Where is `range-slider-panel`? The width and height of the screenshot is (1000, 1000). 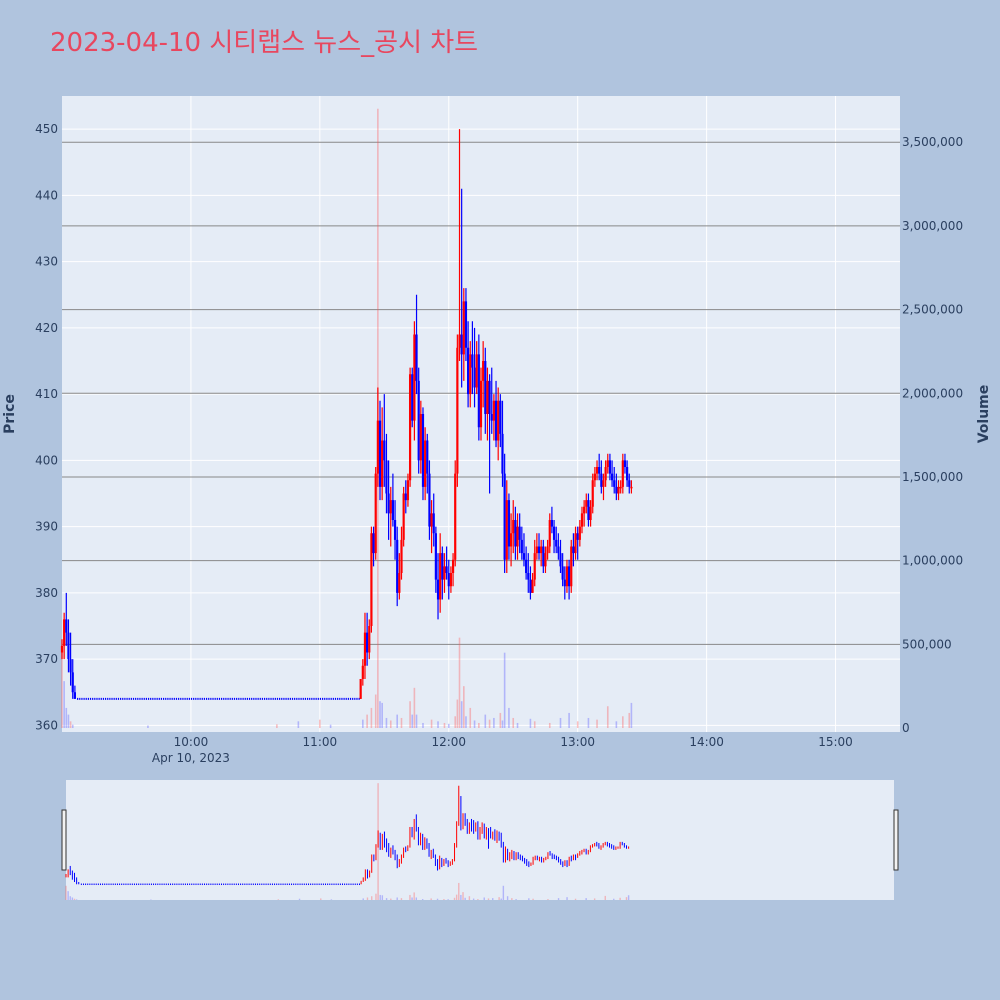
range-slider-panel is located at coordinates (480, 840).